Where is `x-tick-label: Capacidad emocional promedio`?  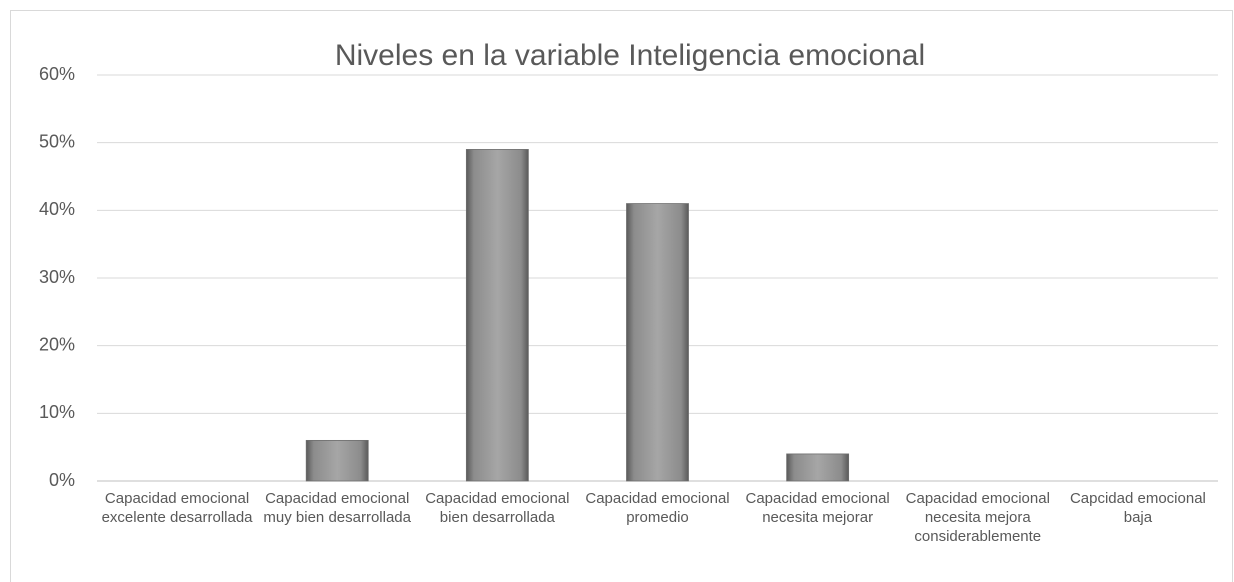 x-tick-label: Capacidad emocional promedio is located at coordinates (657, 508).